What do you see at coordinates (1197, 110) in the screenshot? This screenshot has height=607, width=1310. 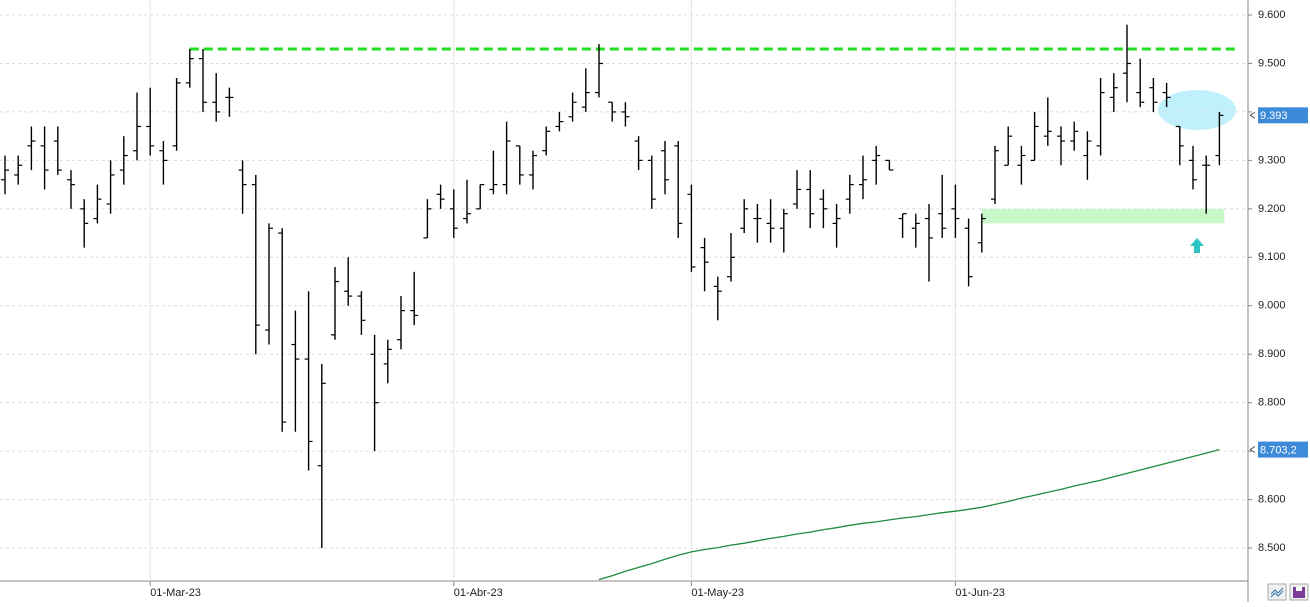 I see `highlight-ellipse` at bounding box center [1197, 110].